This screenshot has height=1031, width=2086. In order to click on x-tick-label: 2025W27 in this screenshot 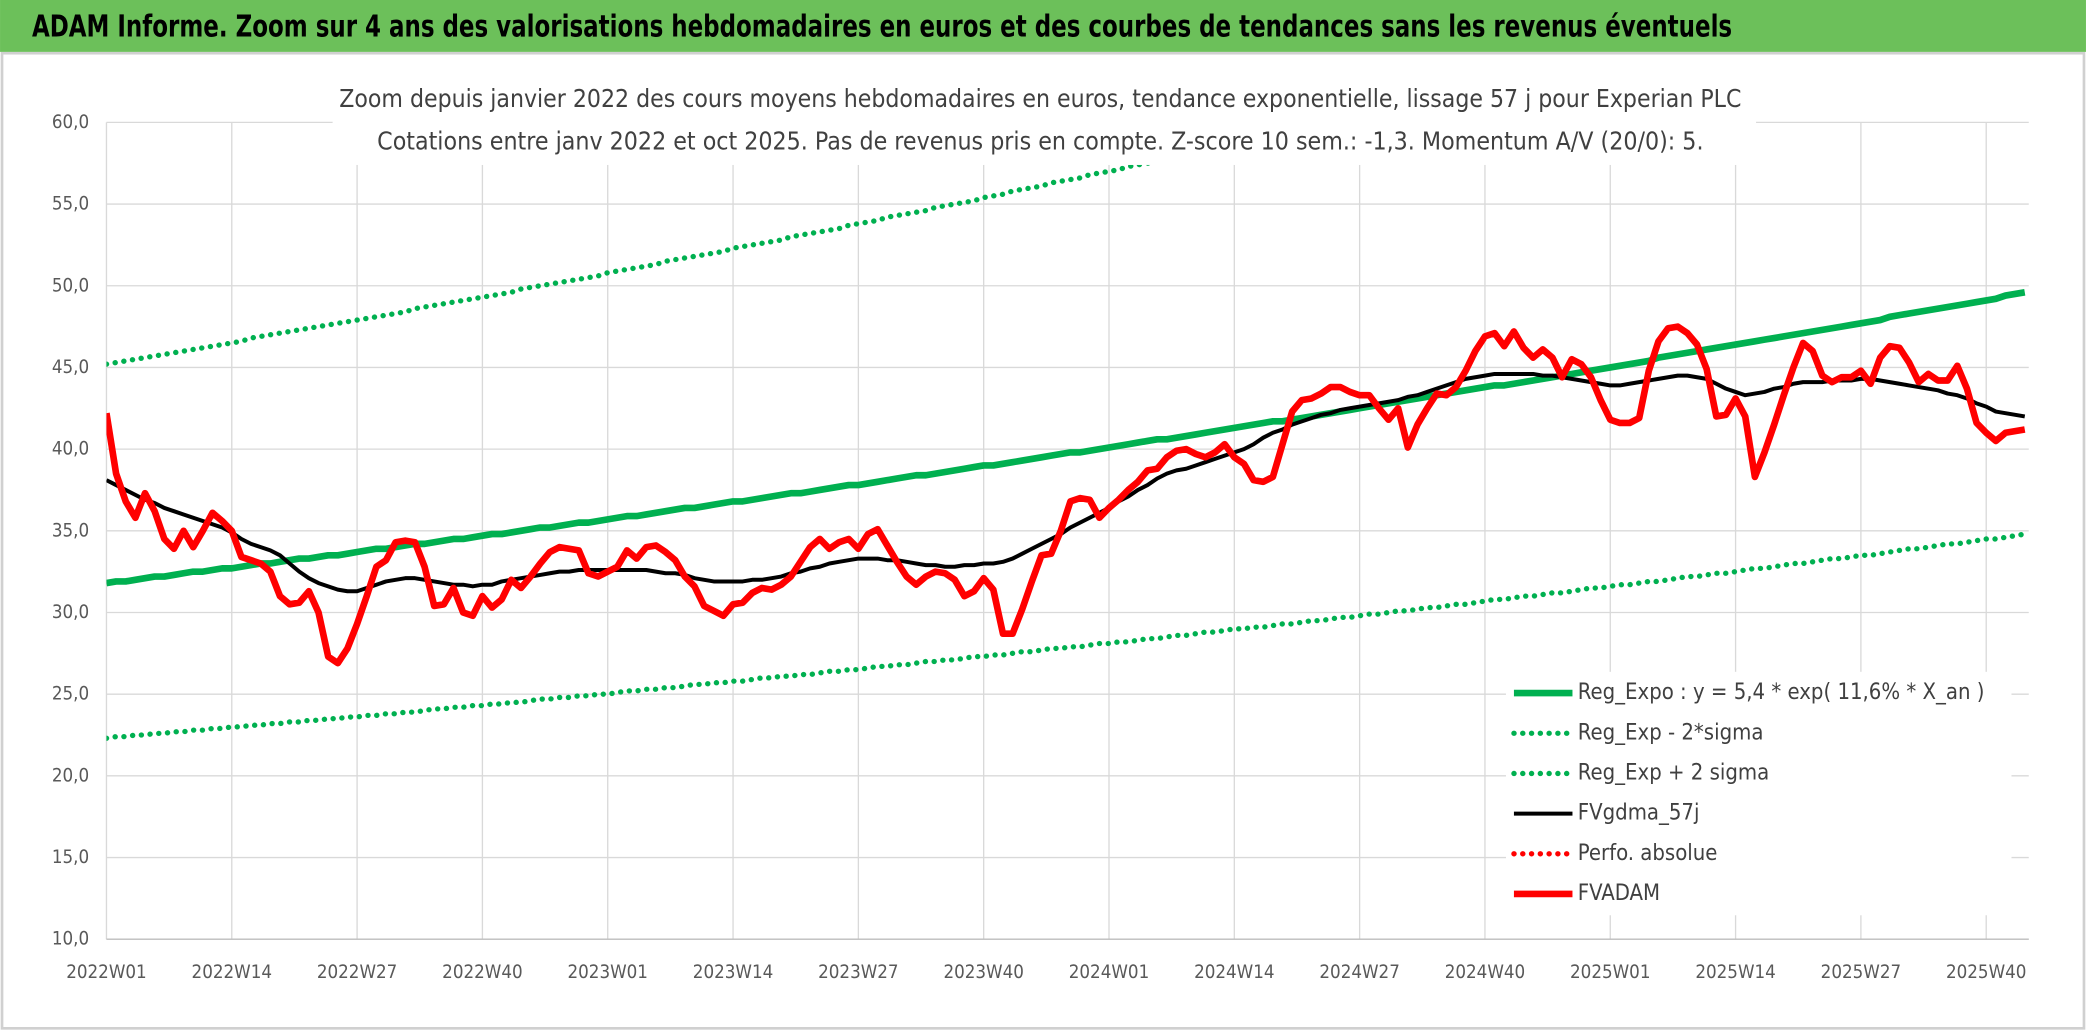, I will do `click(1861, 972)`.